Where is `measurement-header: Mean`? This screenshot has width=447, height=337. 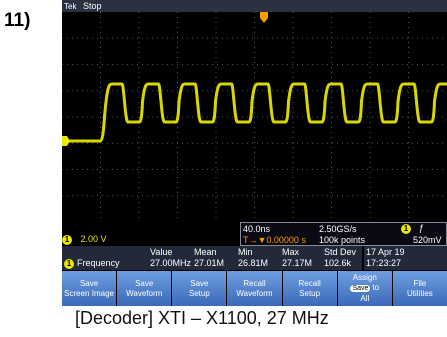
measurement-header: Mean is located at coordinates (205, 252).